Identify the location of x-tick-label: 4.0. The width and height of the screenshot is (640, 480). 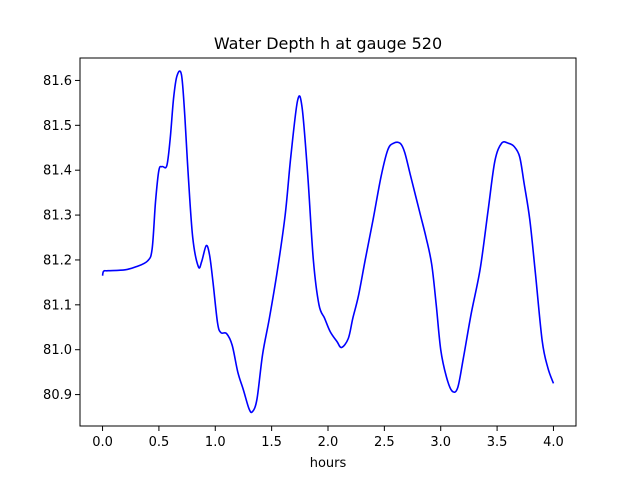
(553, 442).